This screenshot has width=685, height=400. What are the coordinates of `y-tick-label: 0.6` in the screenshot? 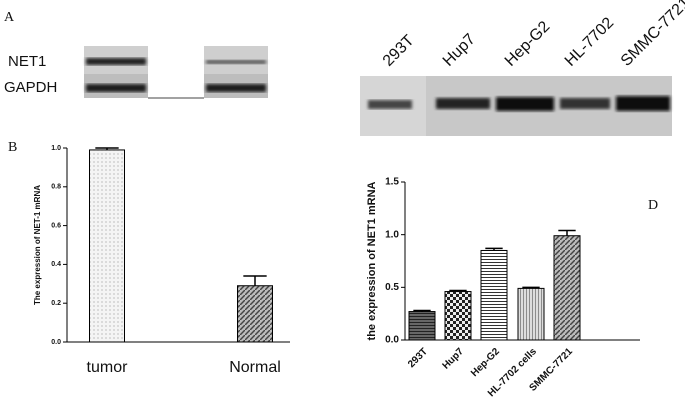 It's located at (56, 225).